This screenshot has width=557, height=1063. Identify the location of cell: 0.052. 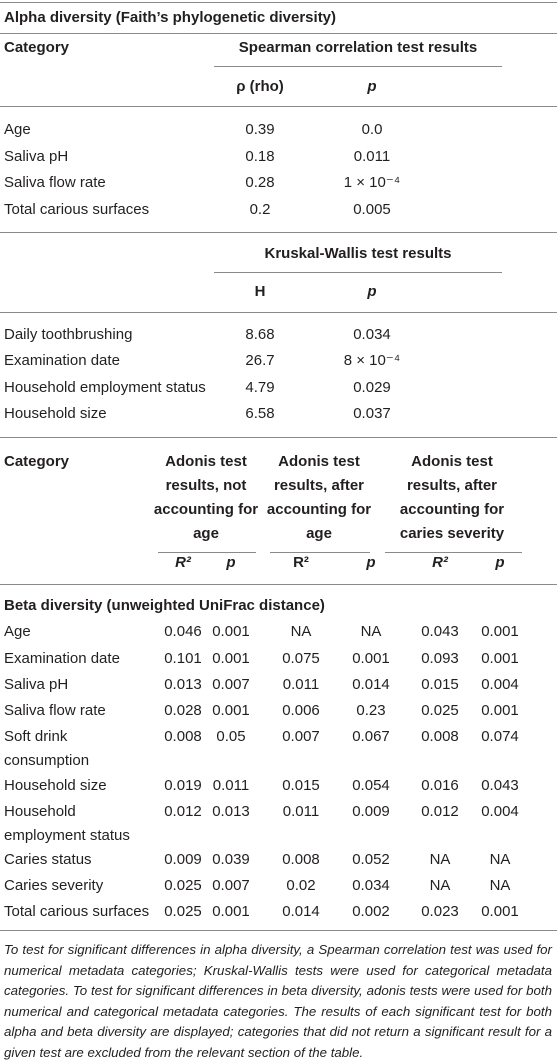
(371, 859).